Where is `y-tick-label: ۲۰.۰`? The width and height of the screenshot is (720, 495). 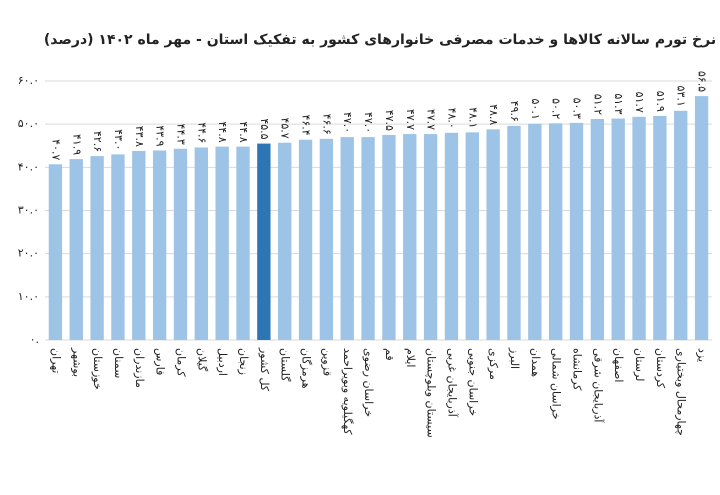
y-tick-label: ۲۰.۰ is located at coordinates (28, 253).